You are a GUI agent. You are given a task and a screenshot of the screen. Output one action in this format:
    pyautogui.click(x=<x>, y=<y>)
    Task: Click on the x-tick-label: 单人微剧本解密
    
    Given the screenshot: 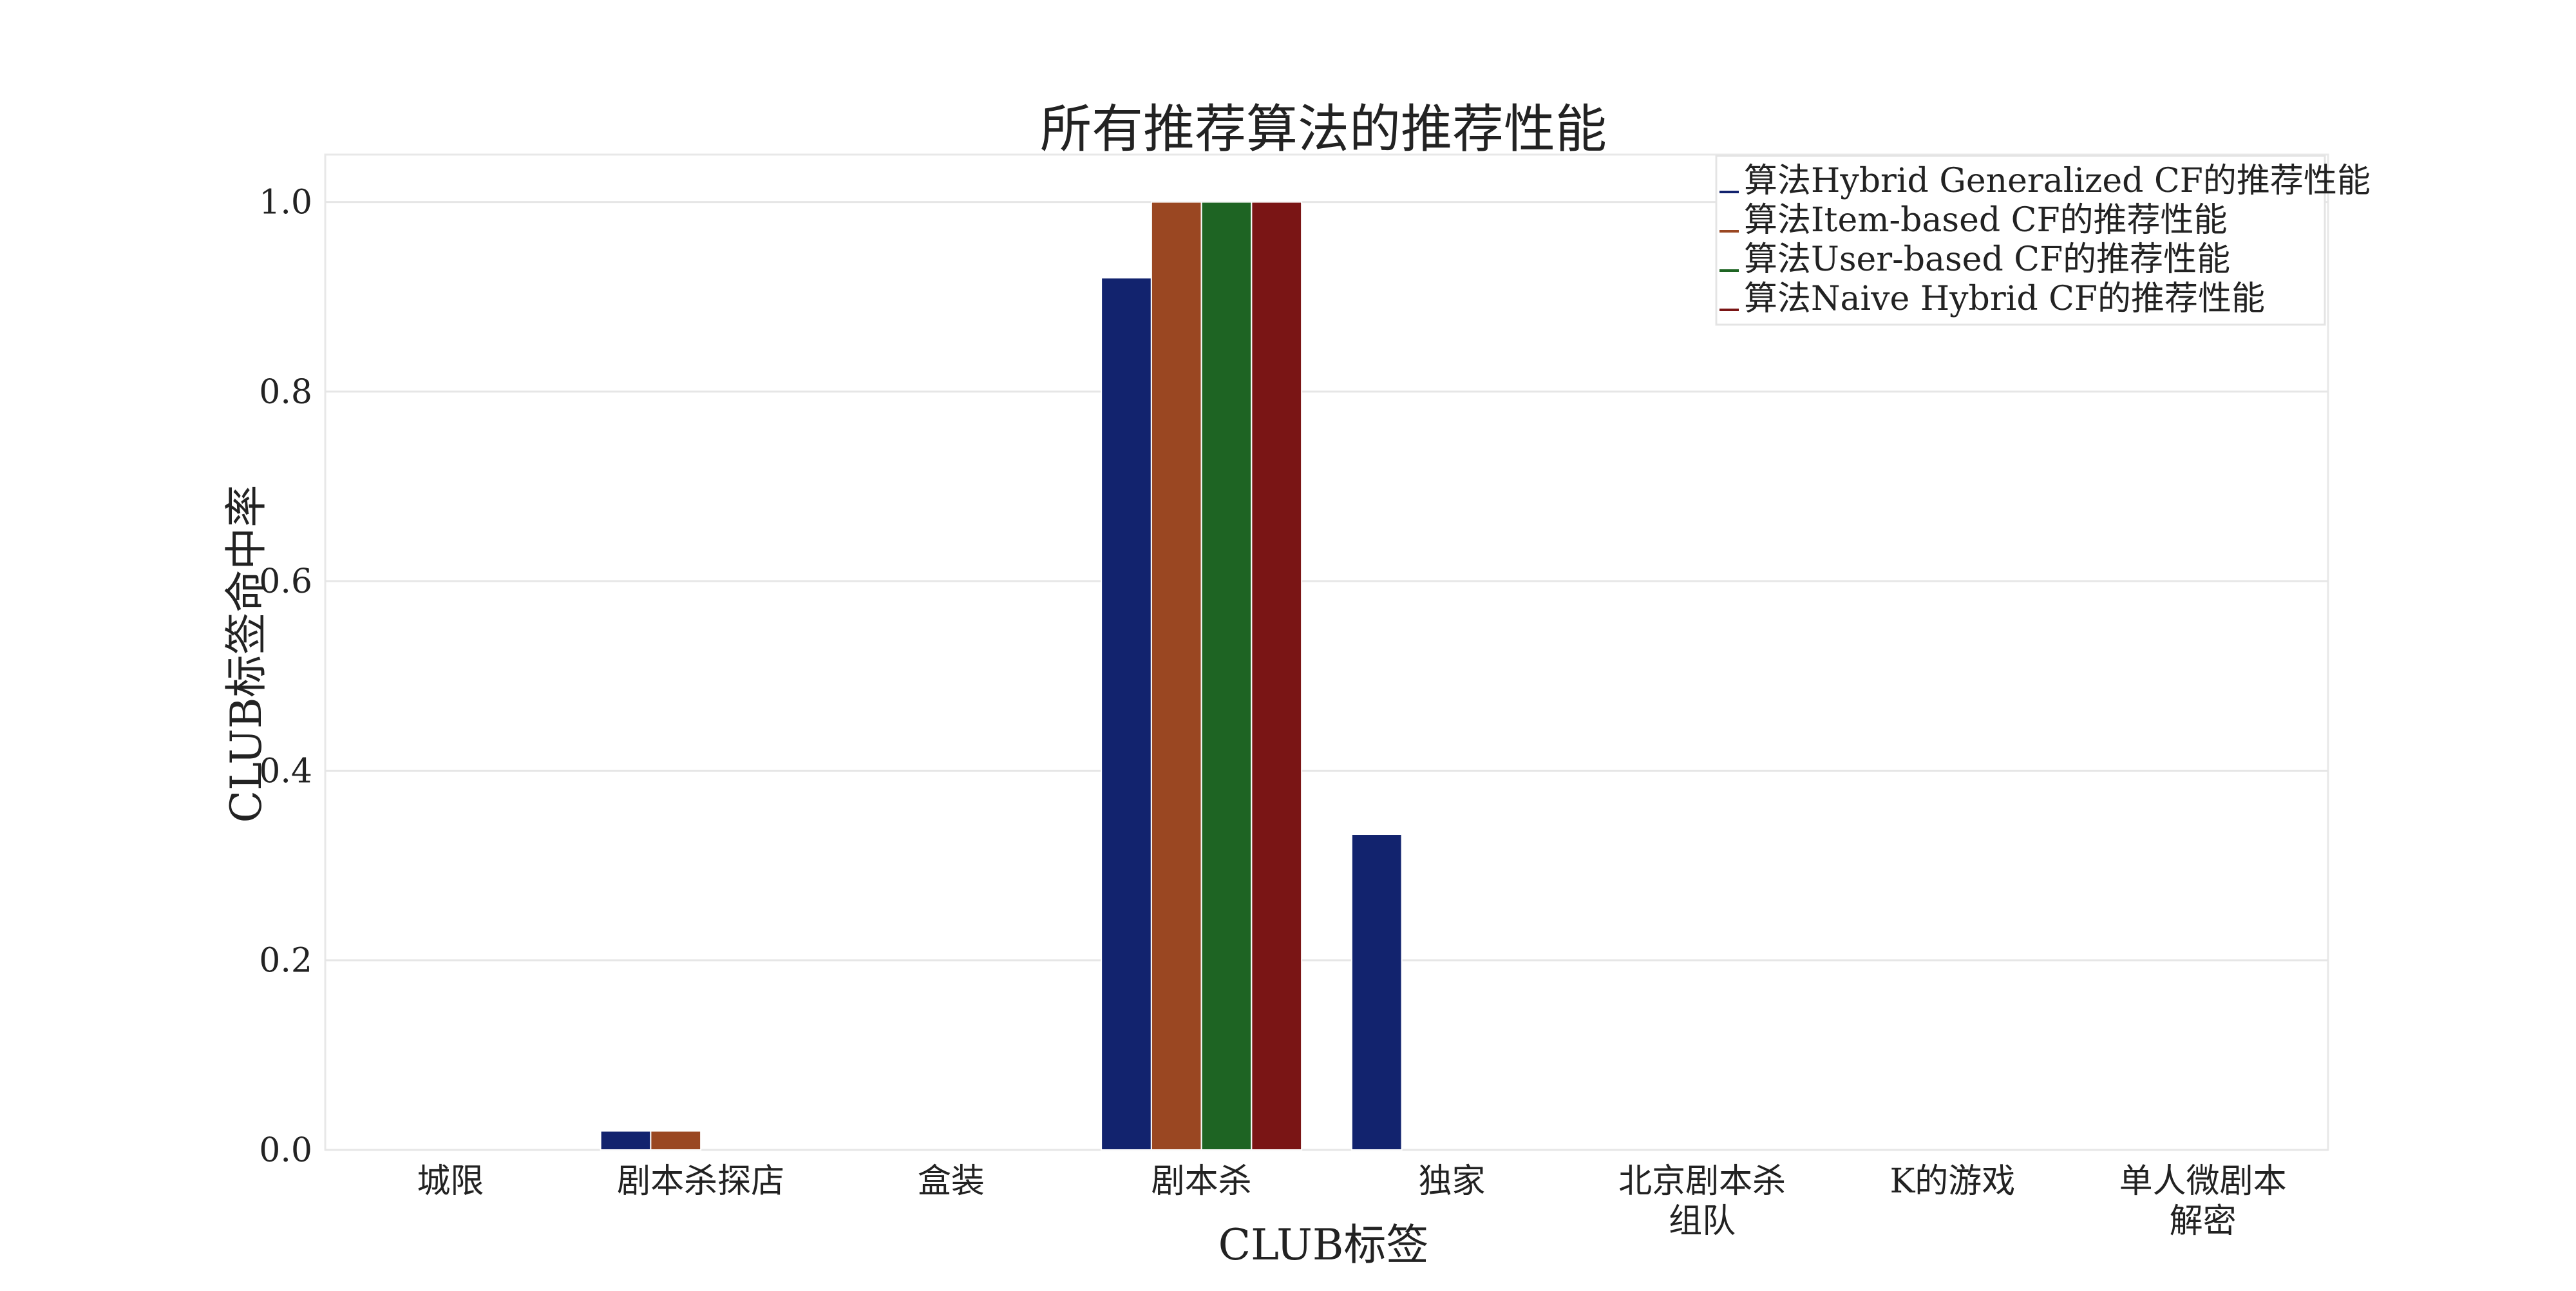 What is the action you would take?
    pyautogui.click(x=2203, y=1201)
    